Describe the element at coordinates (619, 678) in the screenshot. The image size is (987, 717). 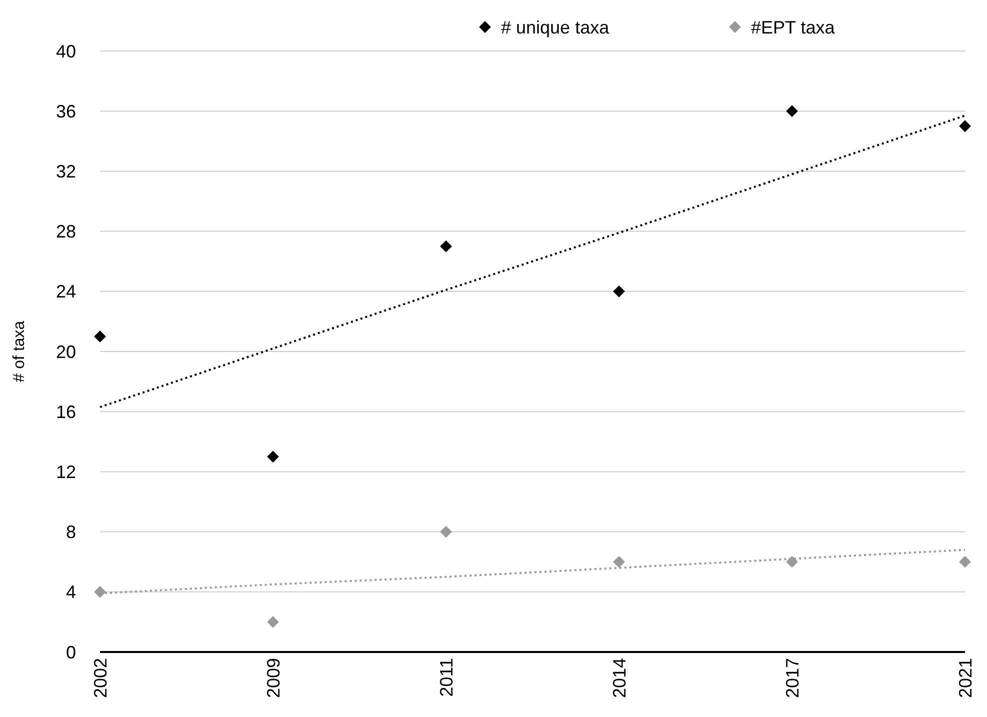
I see `x-tick-label: 2014` at that location.